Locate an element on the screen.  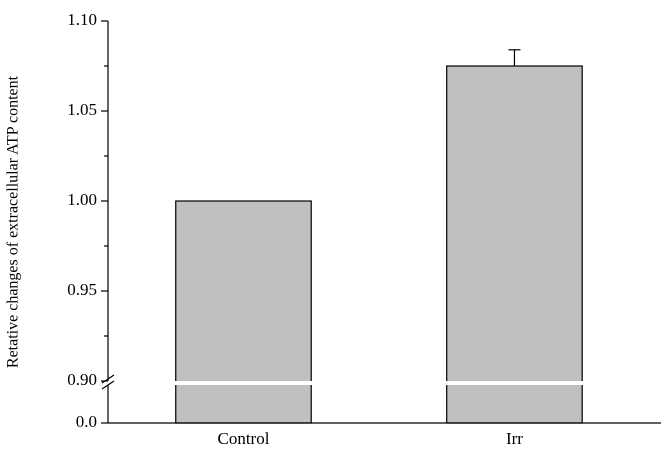
y-tick-label: 1.10 is located at coordinates (82, 19).